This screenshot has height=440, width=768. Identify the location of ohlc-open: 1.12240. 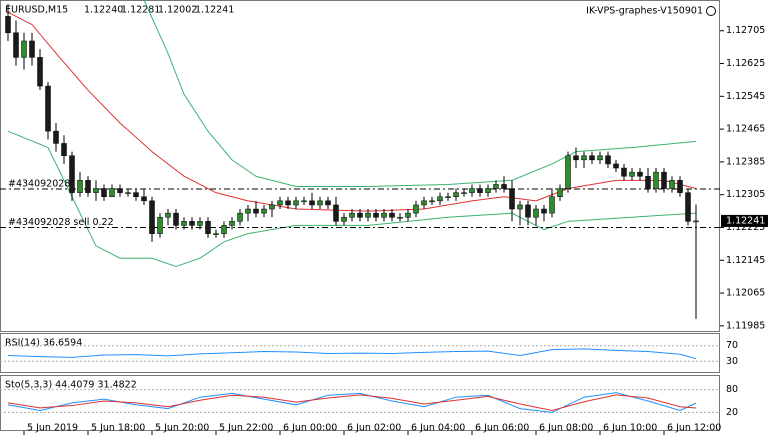
(103, 10).